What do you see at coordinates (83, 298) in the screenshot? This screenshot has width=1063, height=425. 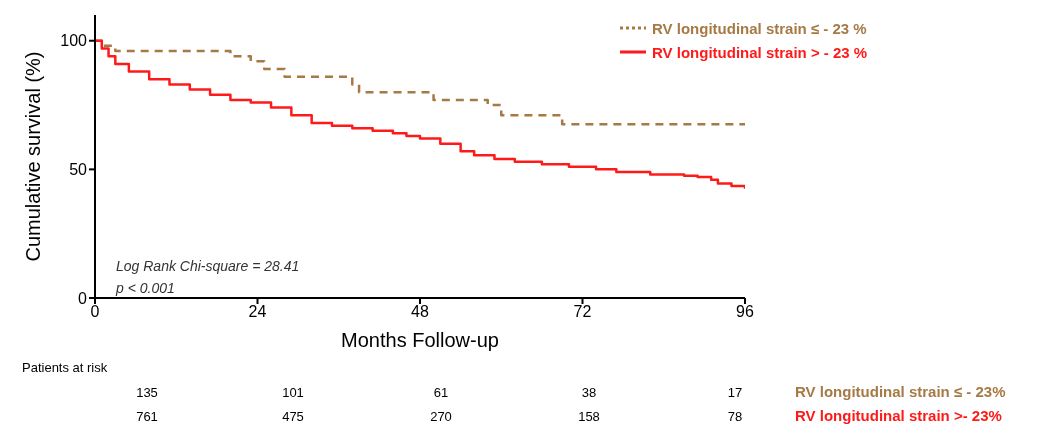 I see `y-tick-label: 0` at bounding box center [83, 298].